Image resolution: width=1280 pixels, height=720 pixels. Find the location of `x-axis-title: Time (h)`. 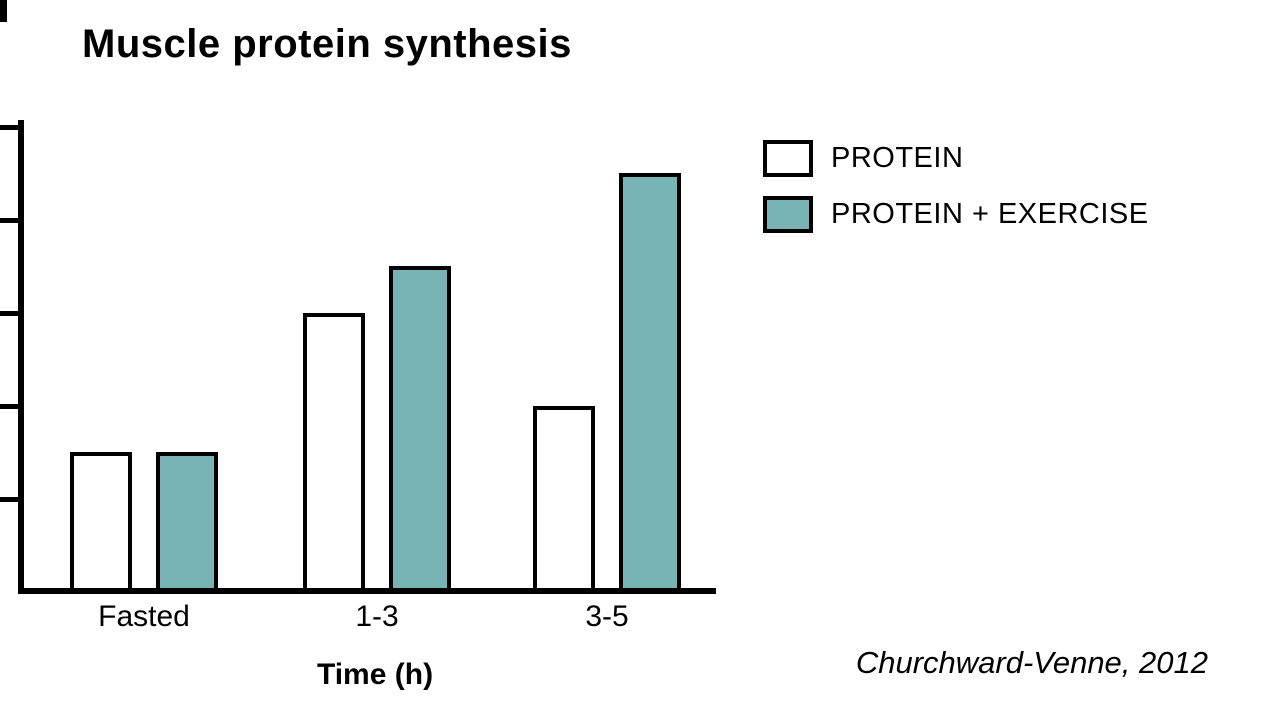

x-axis-title: Time (h) is located at coordinates (375, 674).